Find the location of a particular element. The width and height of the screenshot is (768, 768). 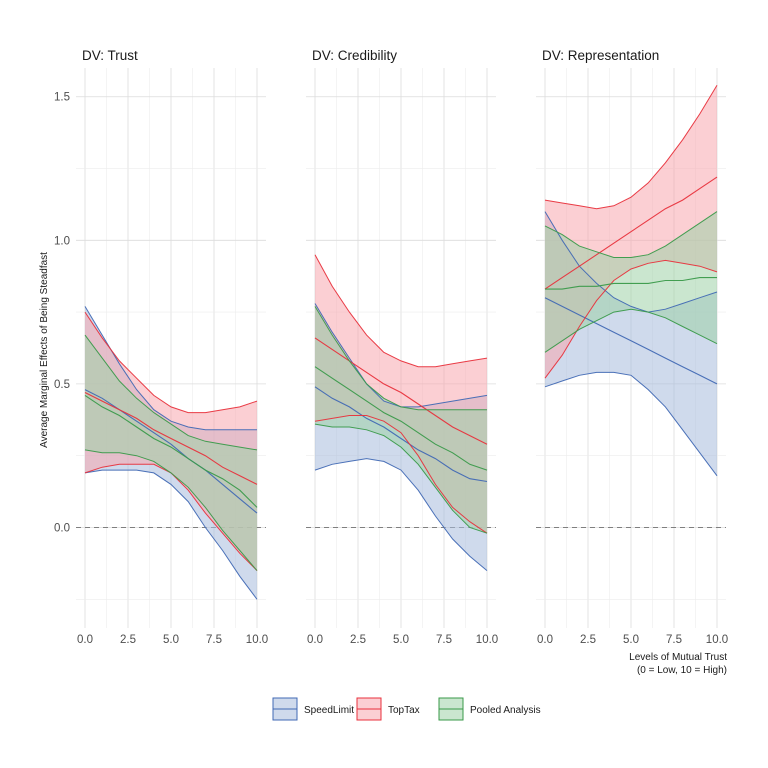

legend-item-speedlimit: SpeedLimit is located at coordinates (313, 709).